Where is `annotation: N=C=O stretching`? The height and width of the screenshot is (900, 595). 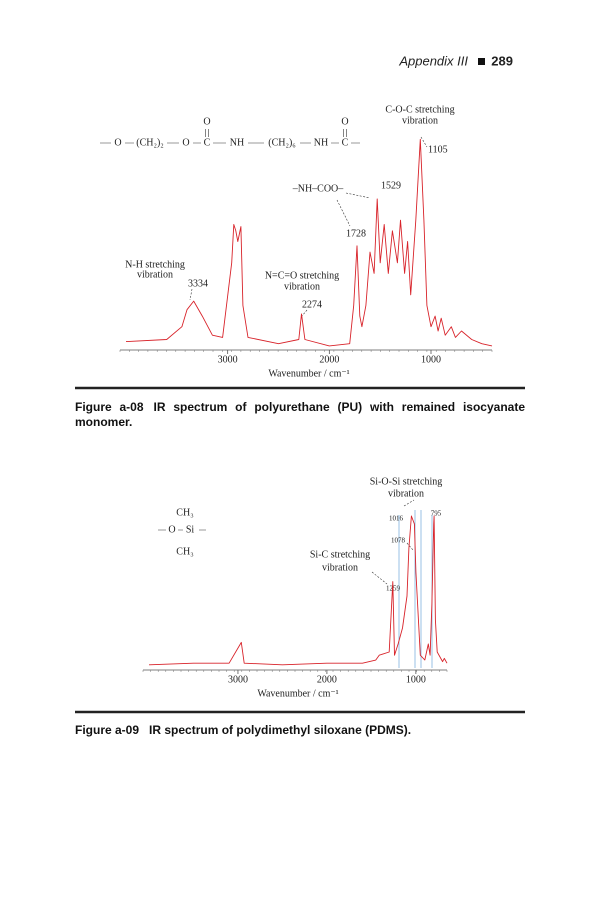 annotation: N=C=O stretching is located at coordinates (302, 275).